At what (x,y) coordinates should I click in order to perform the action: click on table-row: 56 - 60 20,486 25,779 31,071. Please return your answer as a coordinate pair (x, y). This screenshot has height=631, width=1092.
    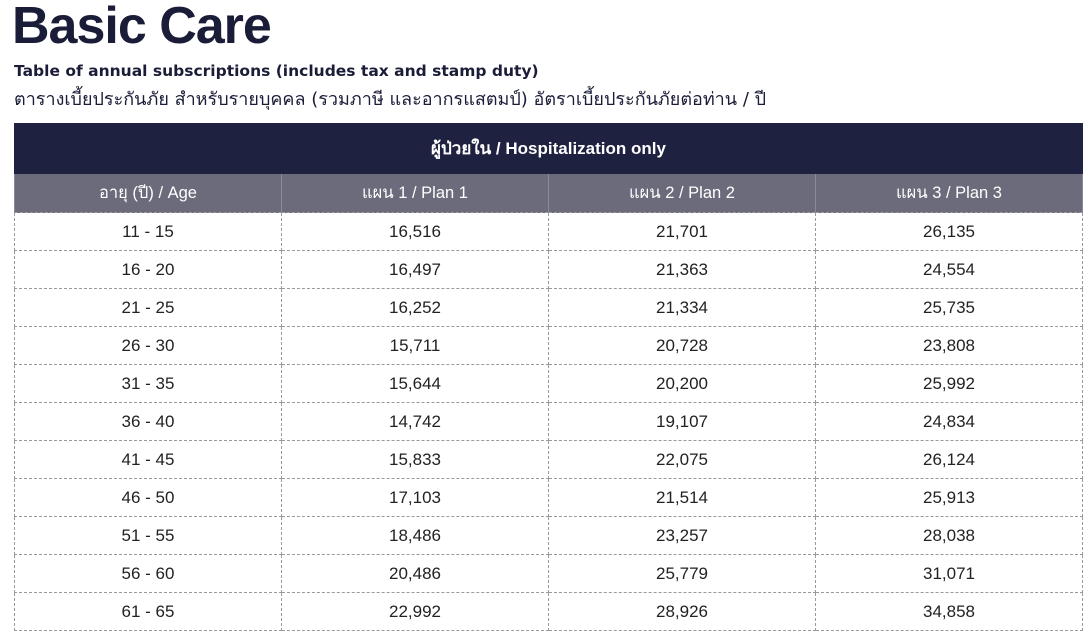
    Looking at the image, I should click on (548, 573).